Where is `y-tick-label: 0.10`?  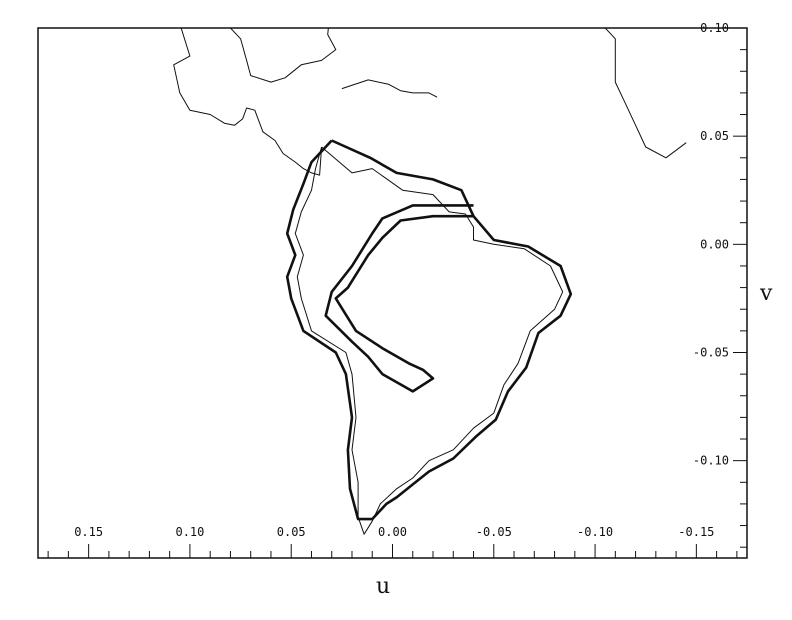
y-tick-label: 0.10 is located at coordinates (714, 28).